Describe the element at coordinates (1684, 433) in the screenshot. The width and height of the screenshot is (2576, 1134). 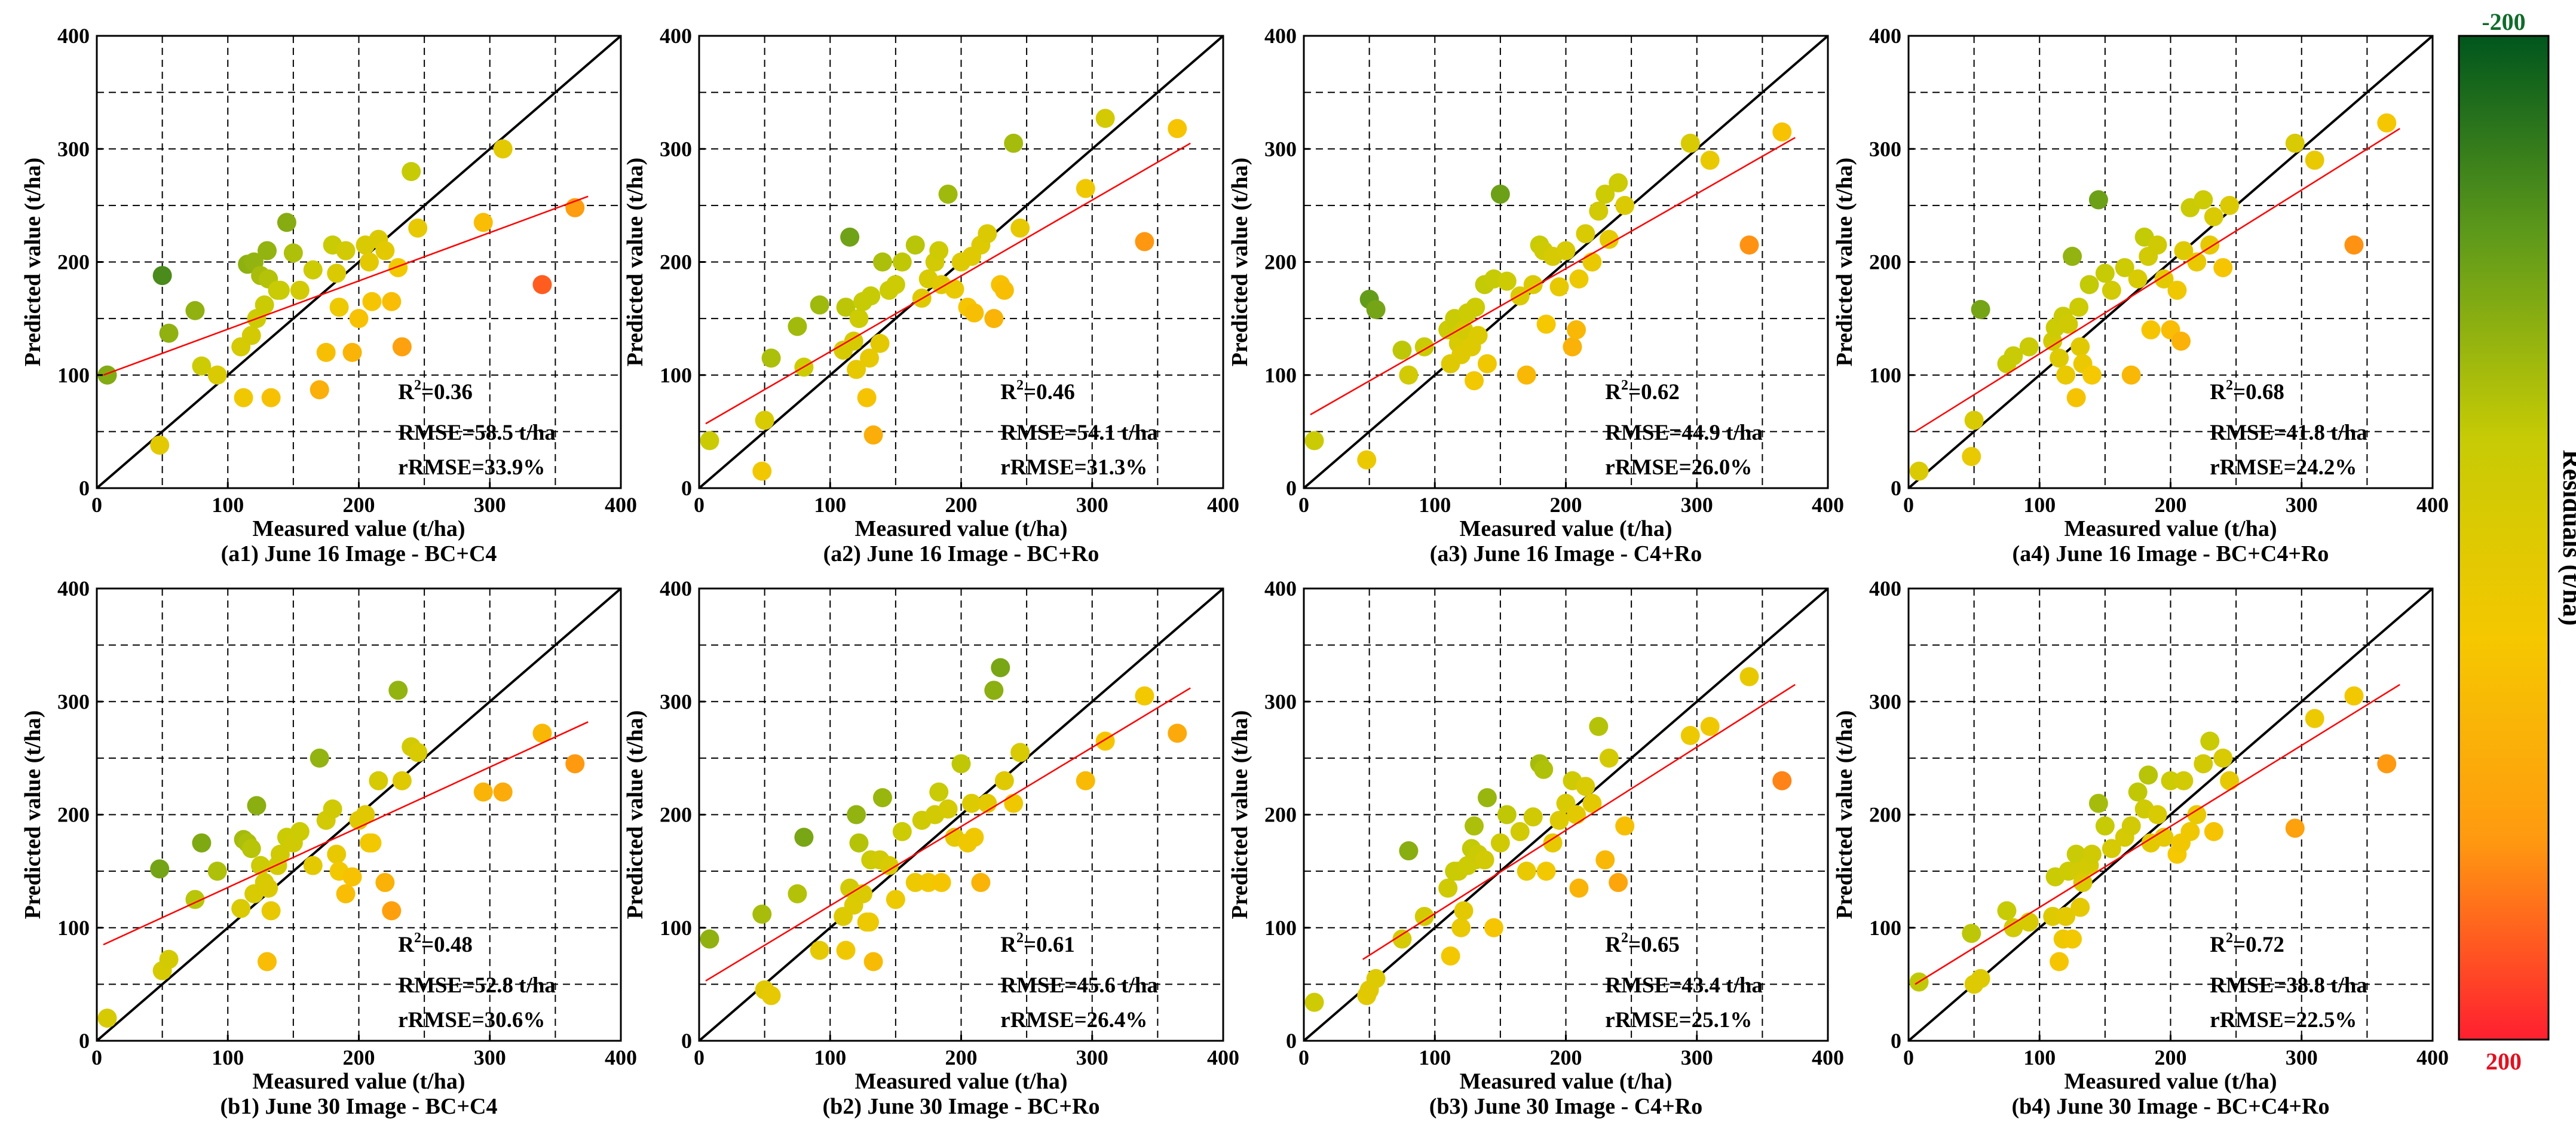
I see `rmse-stat: RMSE=44.9 t/ha` at that location.